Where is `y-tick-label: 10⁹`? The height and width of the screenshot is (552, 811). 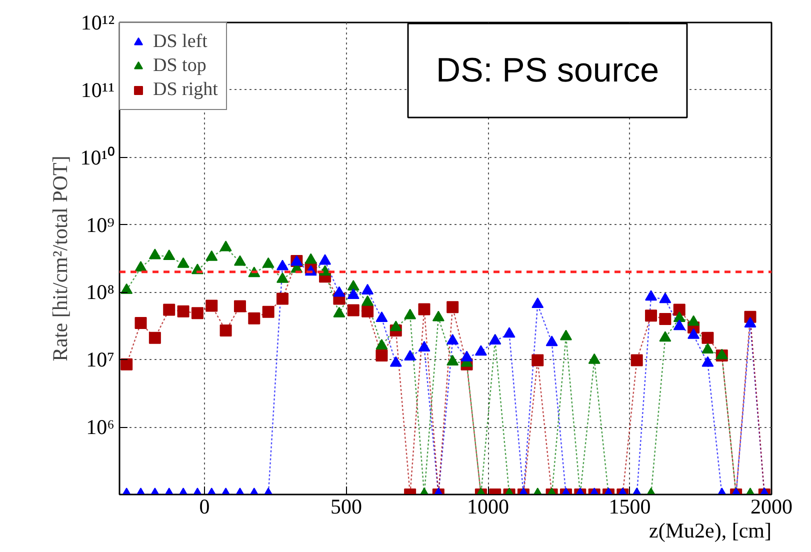
y-tick-label: 10⁹ is located at coordinates (100, 224).